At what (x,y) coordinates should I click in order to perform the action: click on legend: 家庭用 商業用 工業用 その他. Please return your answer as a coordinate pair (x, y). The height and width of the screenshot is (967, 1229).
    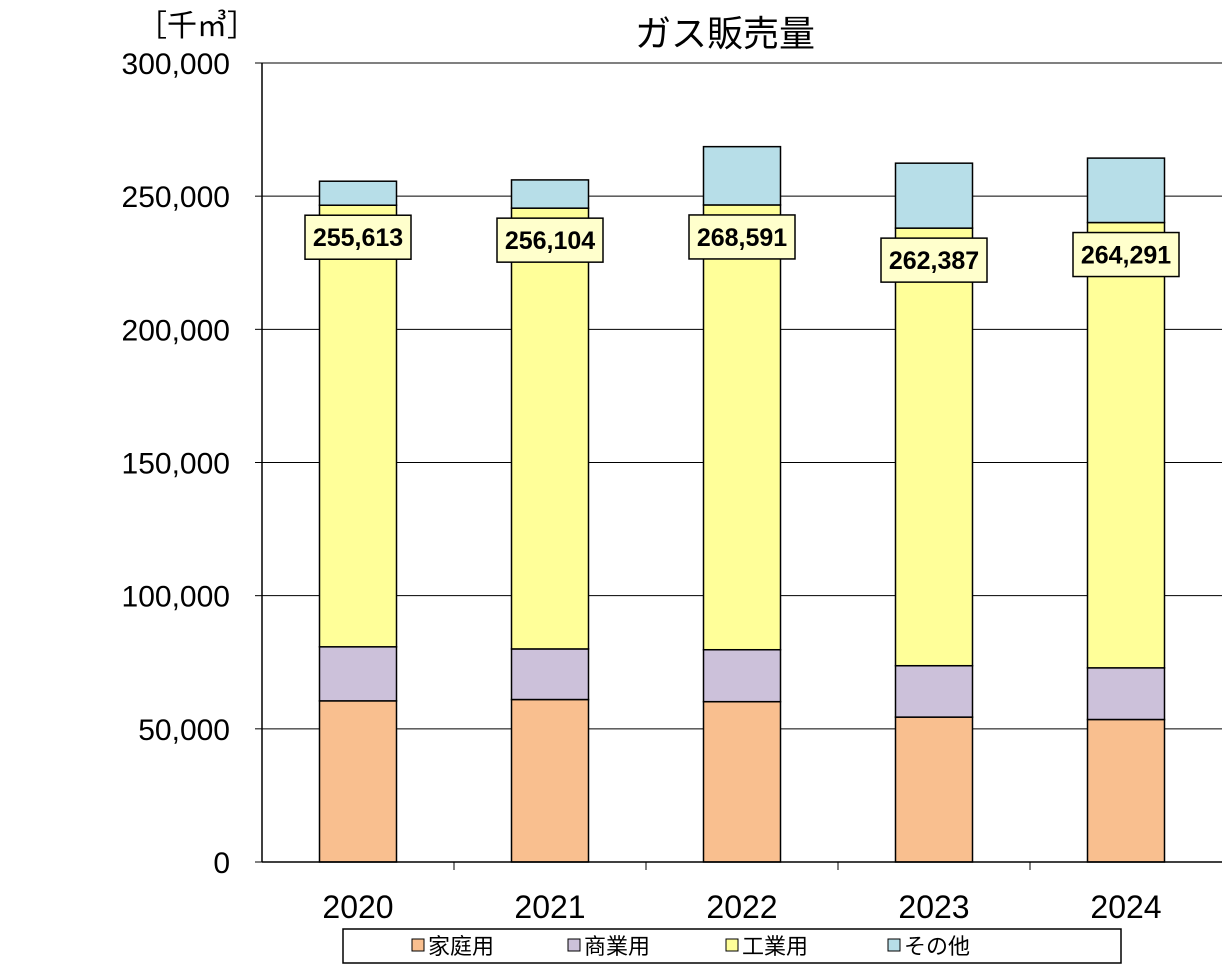
    Looking at the image, I should click on (732, 946).